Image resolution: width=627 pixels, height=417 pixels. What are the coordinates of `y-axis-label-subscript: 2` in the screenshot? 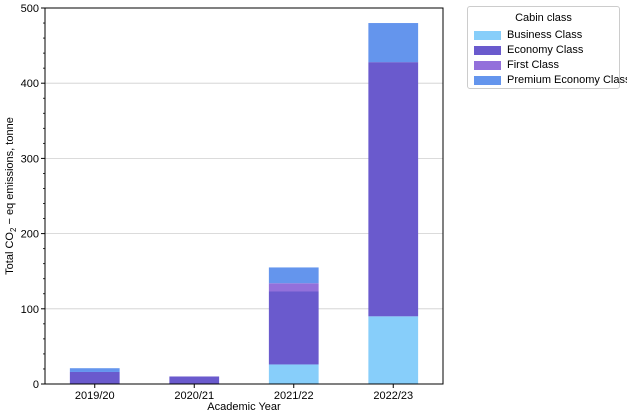 It's located at (13, 229).